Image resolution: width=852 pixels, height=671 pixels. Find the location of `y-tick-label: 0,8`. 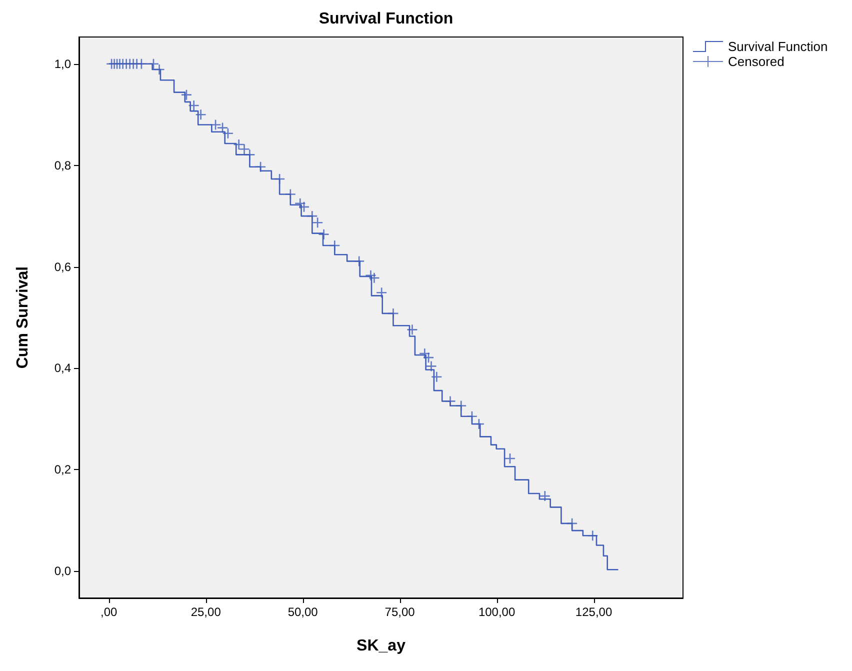

y-tick-label: 0,8 is located at coordinates (63, 165).